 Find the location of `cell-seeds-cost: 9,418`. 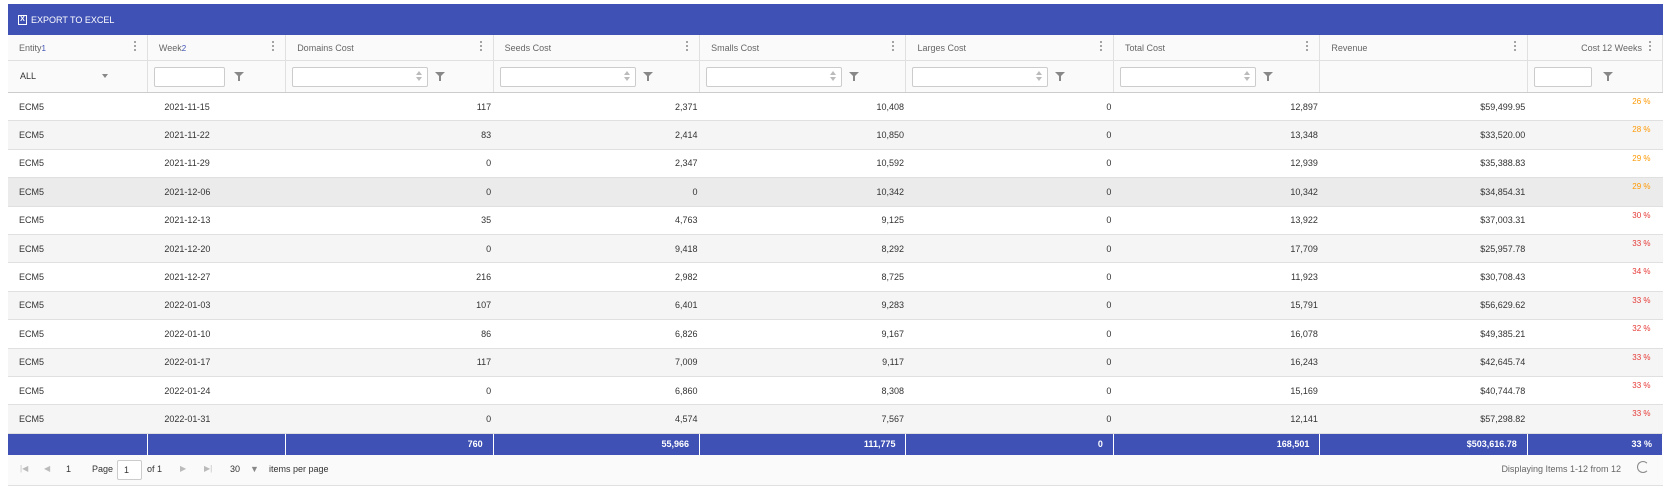

cell-seeds-cost: 9,418 is located at coordinates (596, 249).